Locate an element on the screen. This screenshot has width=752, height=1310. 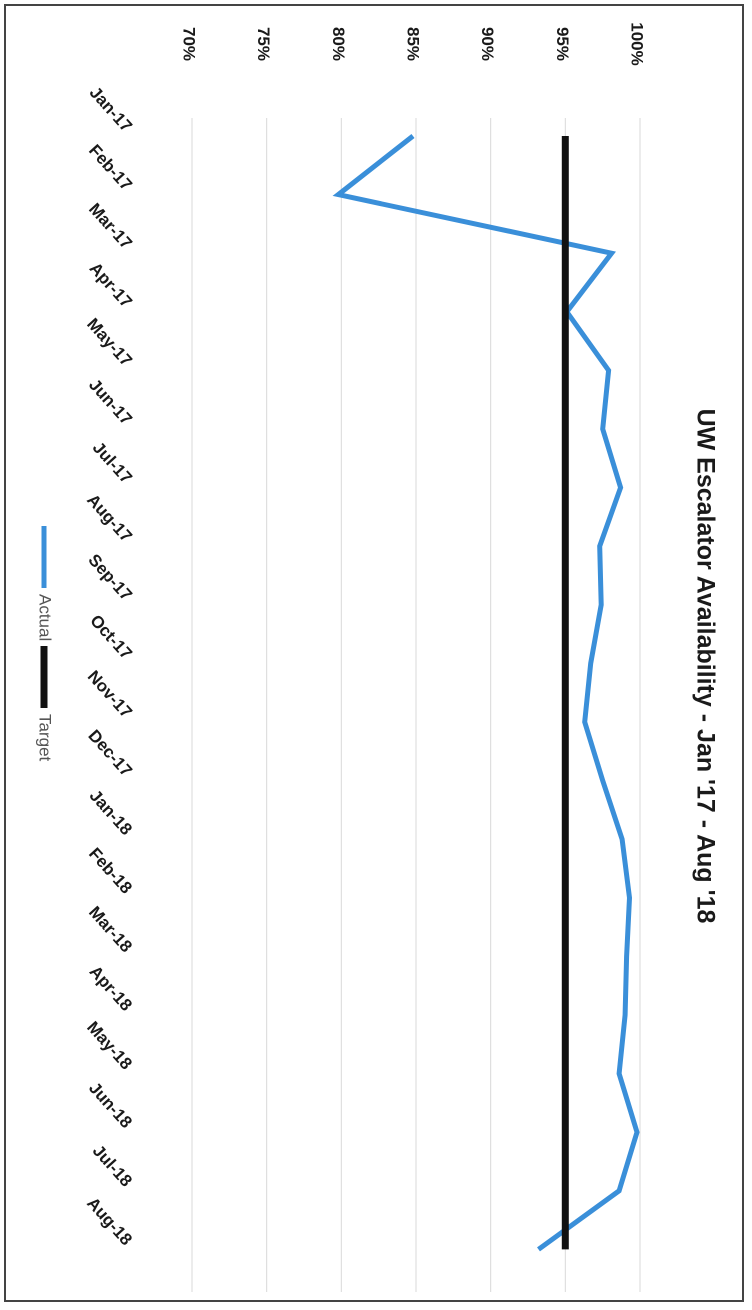
x-category-label: Jul-17 is located at coordinates (112, 462).